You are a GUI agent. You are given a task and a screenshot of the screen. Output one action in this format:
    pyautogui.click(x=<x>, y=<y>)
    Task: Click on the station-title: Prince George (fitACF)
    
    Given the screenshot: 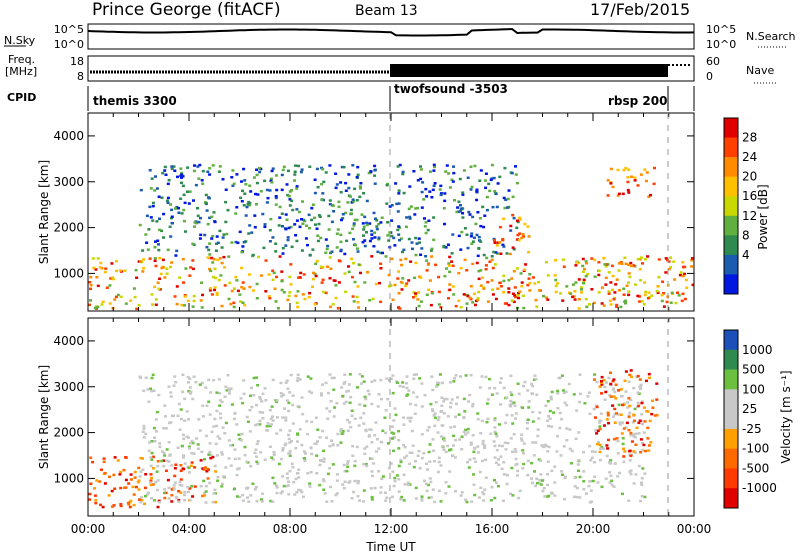 What is the action you would take?
    pyautogui.click(x=186, y=10)
    